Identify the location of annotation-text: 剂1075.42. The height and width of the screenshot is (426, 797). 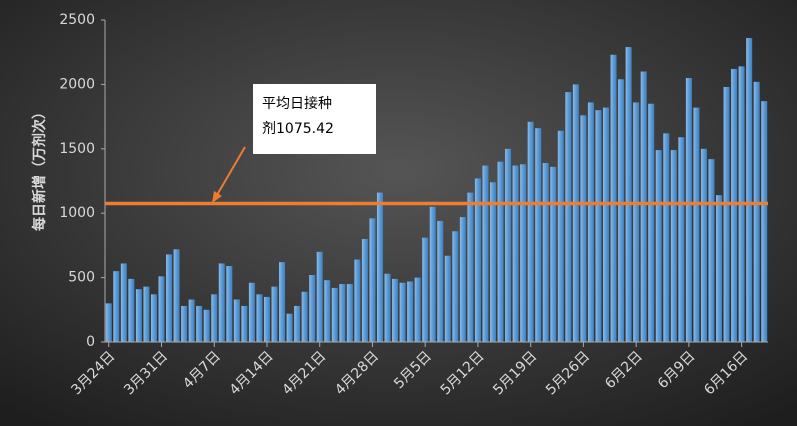
(298, 129).